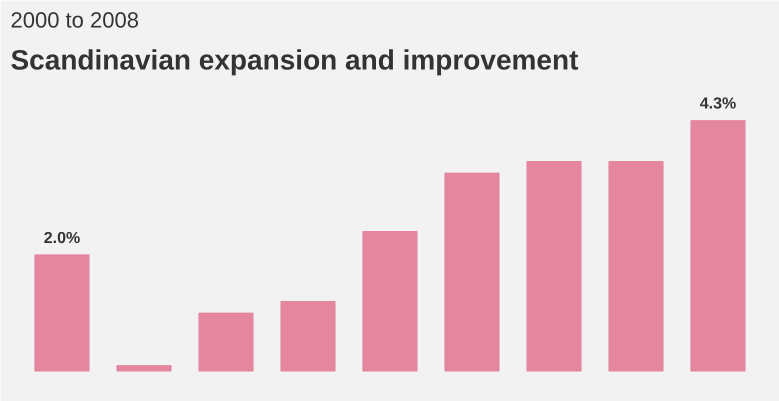 The height and width of the screenshot is (401, 779). I want to click on chart-subtitle: 2000 to 2008, so click(74, 20).